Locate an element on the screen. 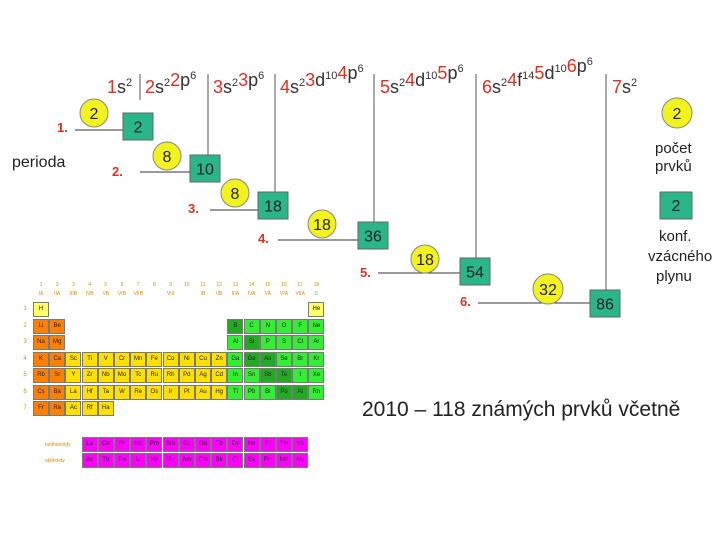 This screenshot has width=720, height=540. element-cell: Md is located at coordinates (284, 460).